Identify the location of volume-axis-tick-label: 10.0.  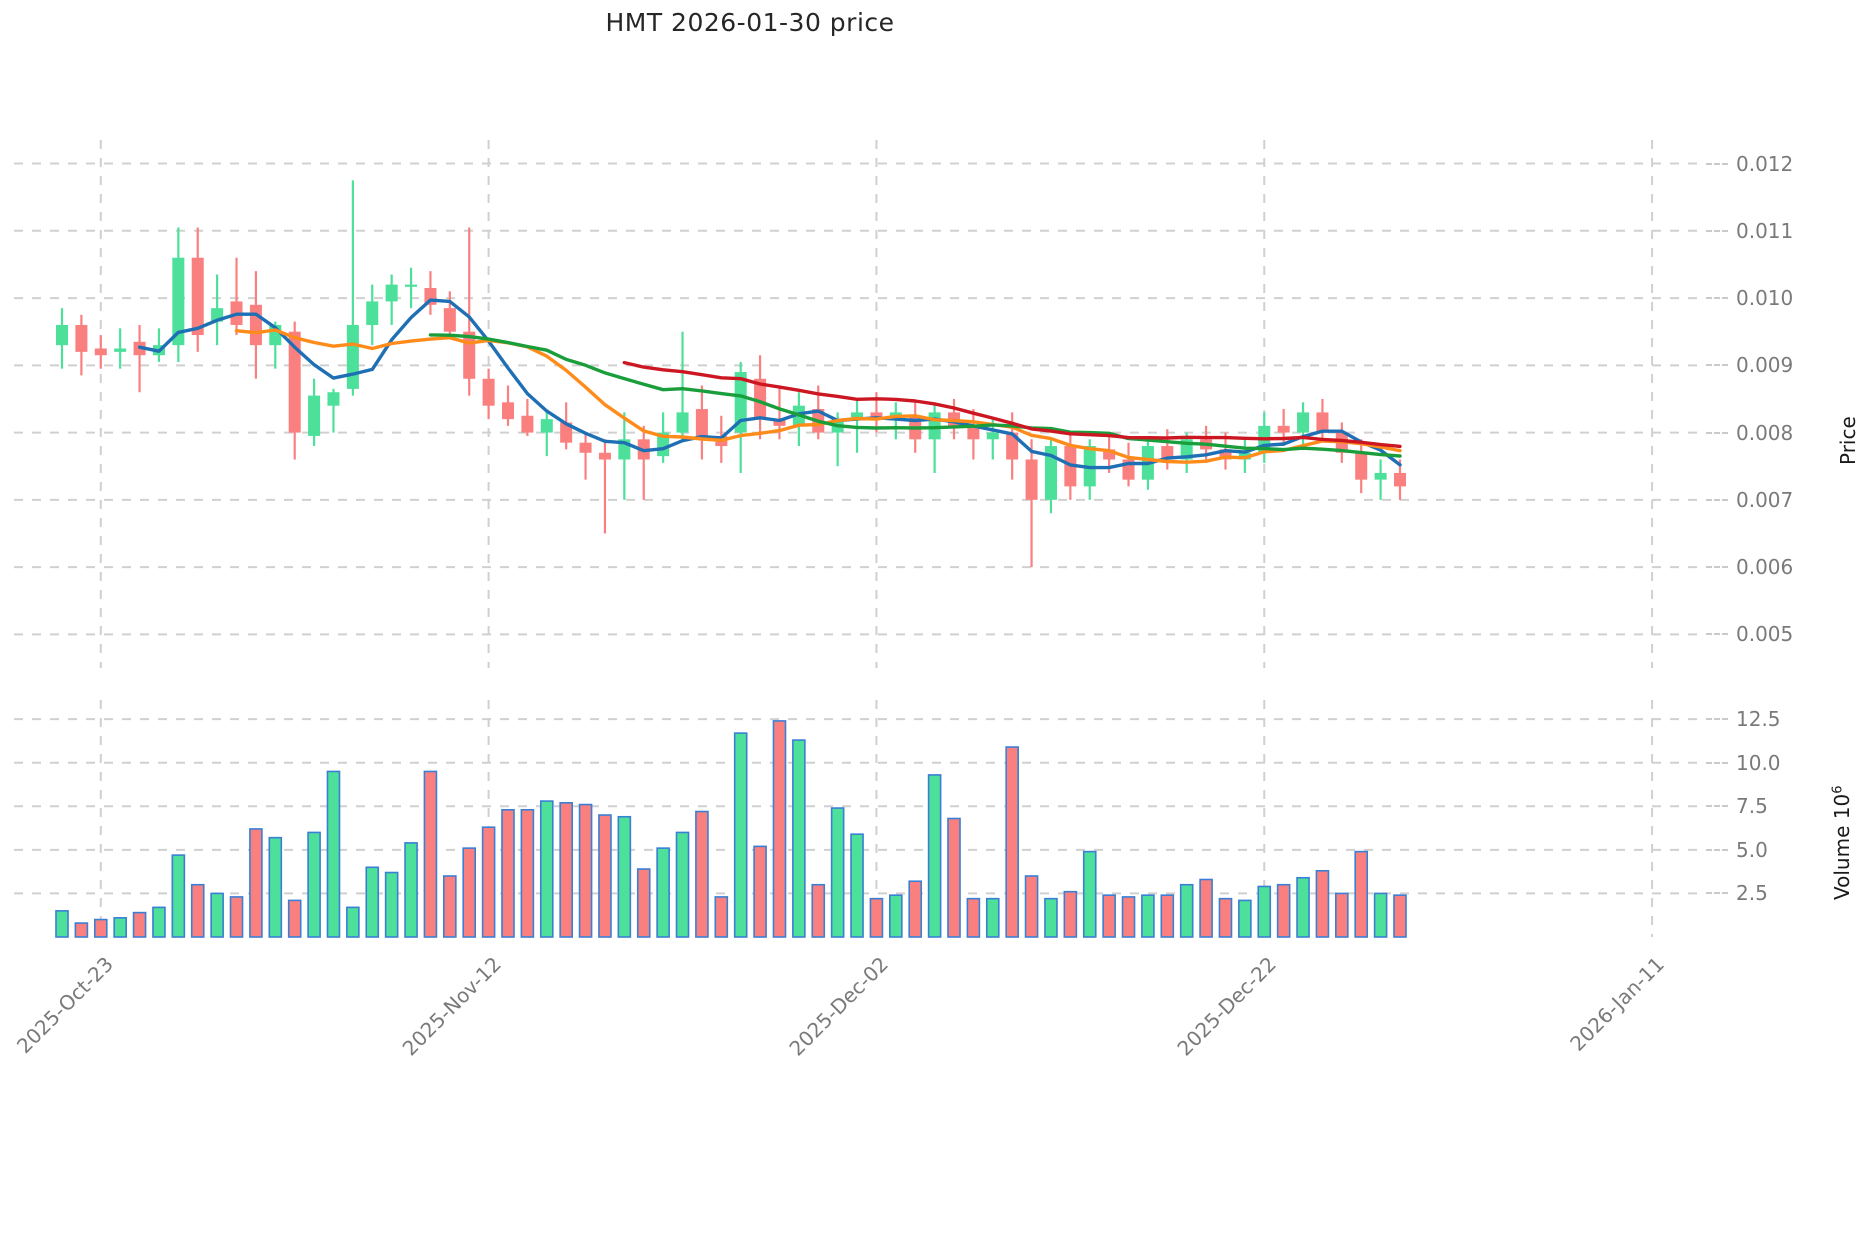
(1758, 762).